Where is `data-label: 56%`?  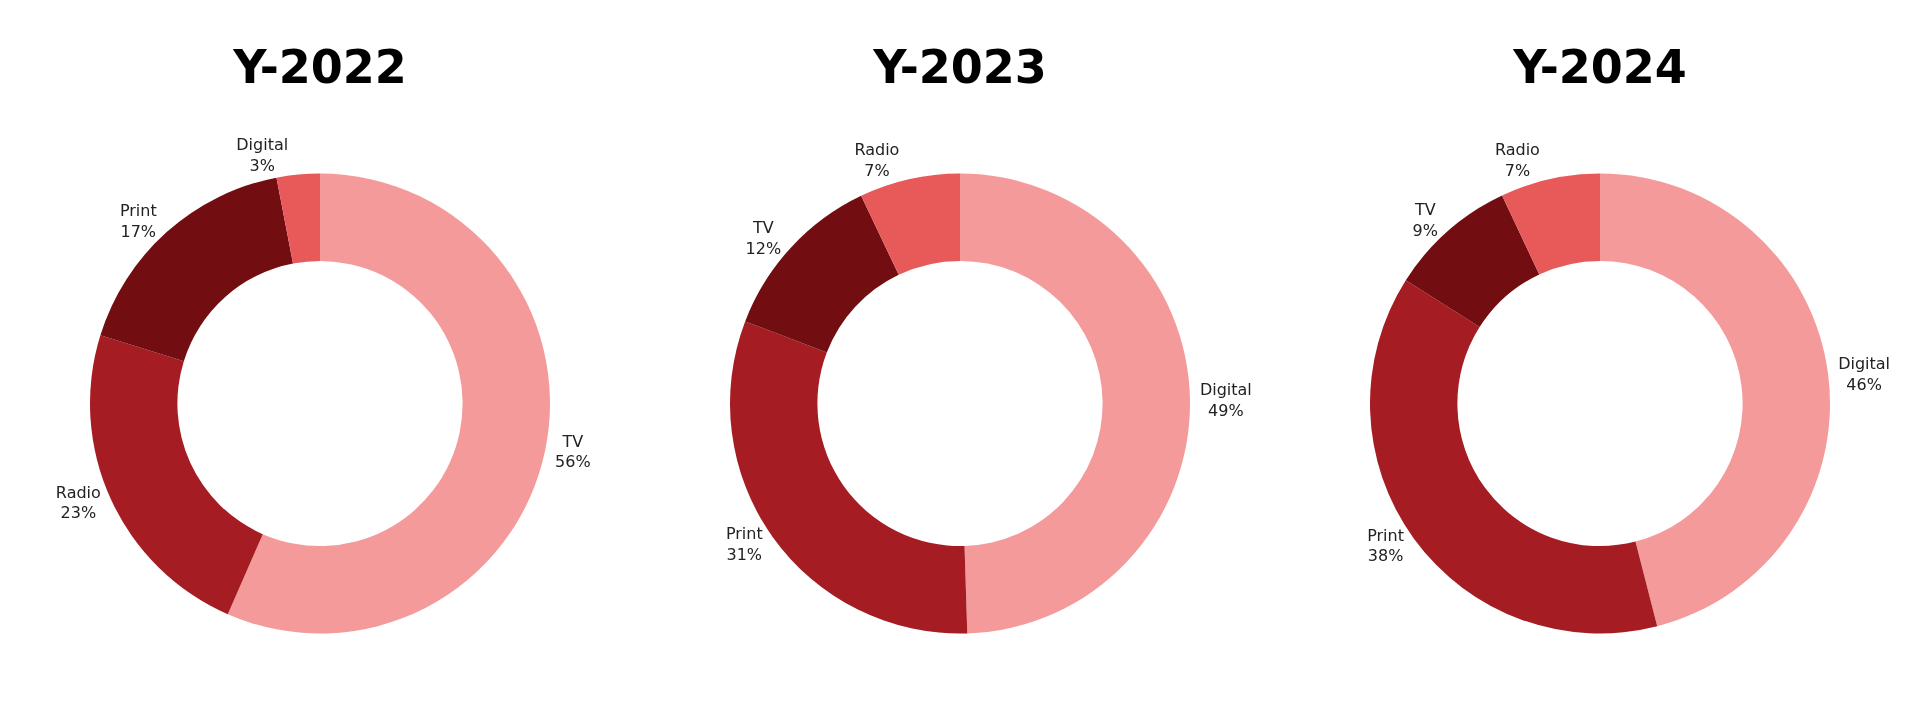
data-label: 56% is located at coordinates (573, 462).